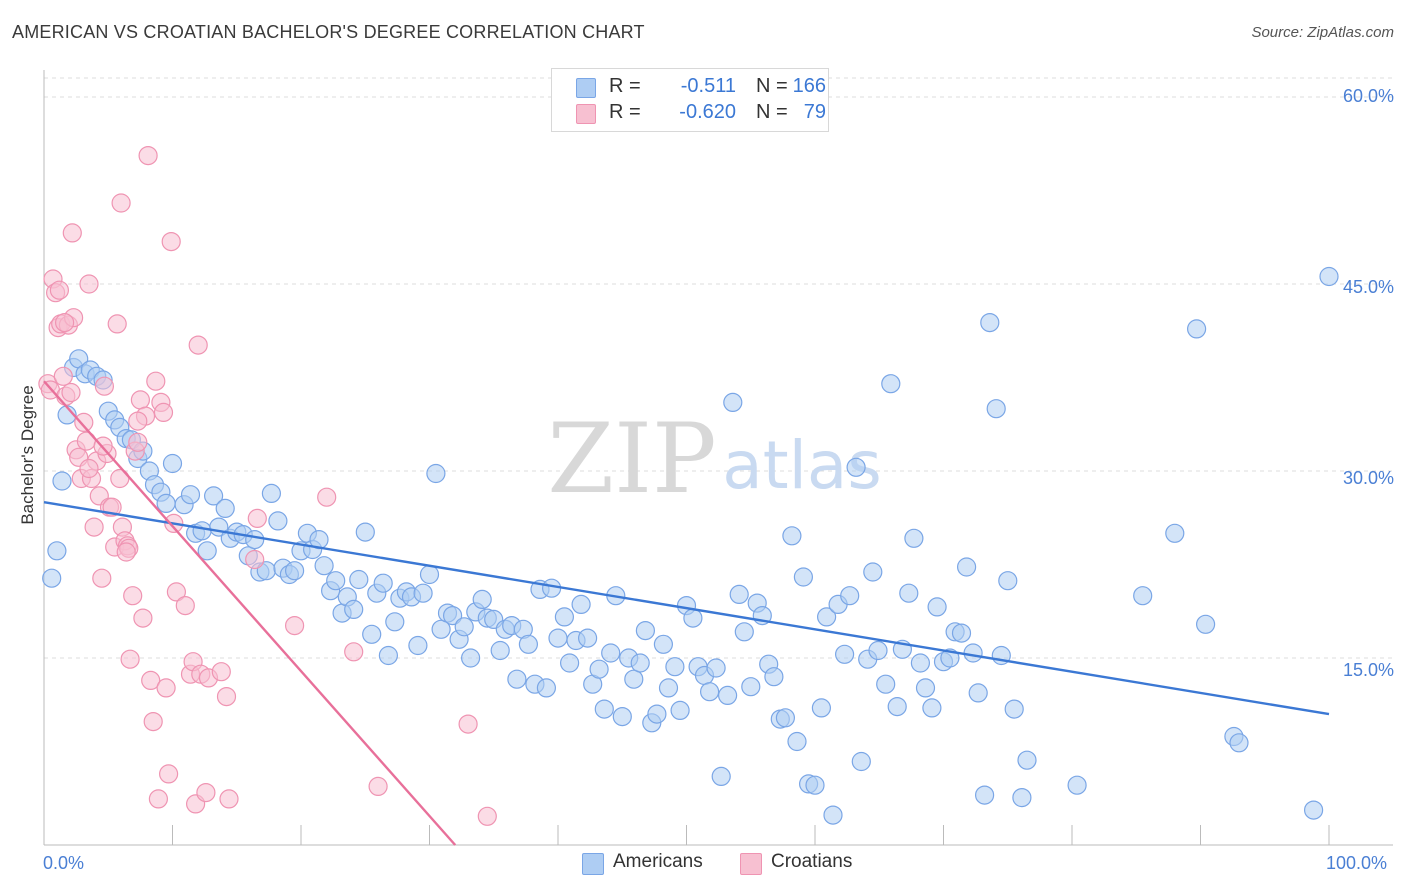  What do you see at coordinates (1368, 478) in the screenshot?
I see `y-tick-label-30: 30.0%` at bounding box center [1368, 478].